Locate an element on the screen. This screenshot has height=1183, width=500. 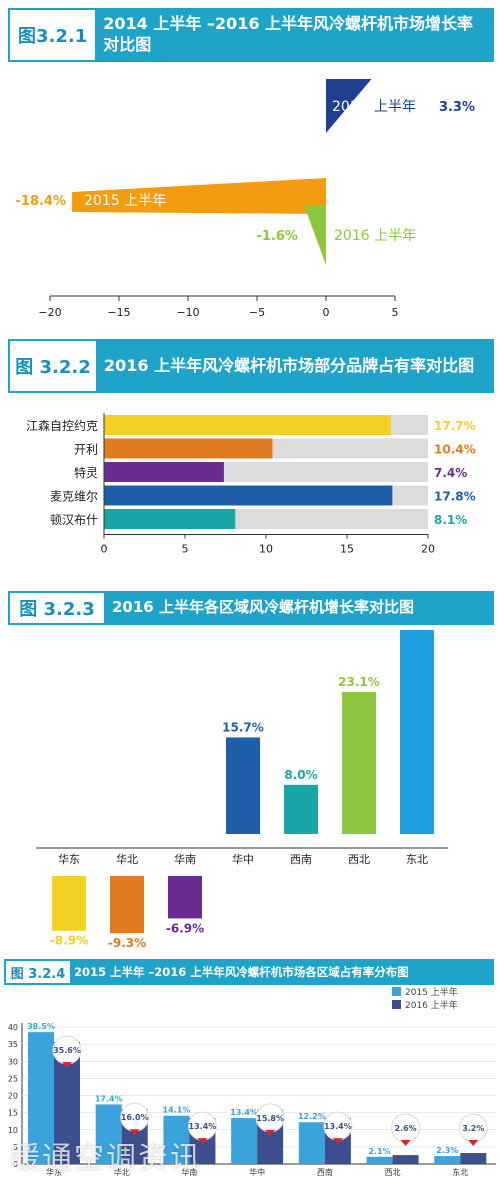
y-tick-label: 10 is located at coordinates (13, 1130).